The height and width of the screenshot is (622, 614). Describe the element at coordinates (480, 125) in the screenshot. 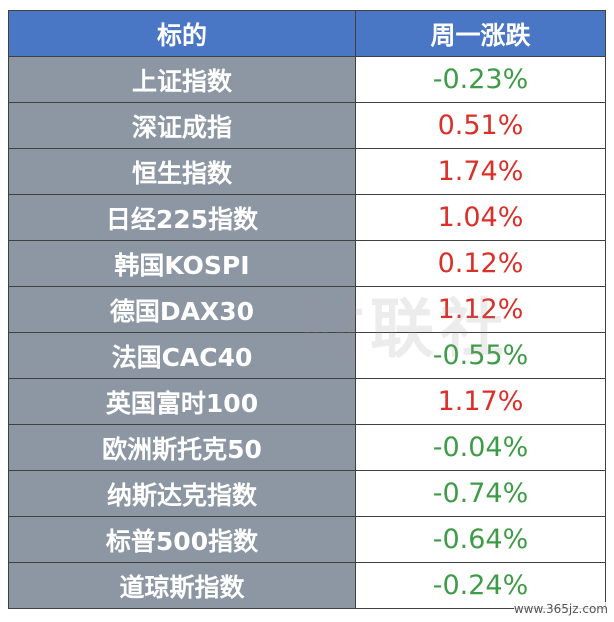

I see `change-value: 0.51%` at that location.